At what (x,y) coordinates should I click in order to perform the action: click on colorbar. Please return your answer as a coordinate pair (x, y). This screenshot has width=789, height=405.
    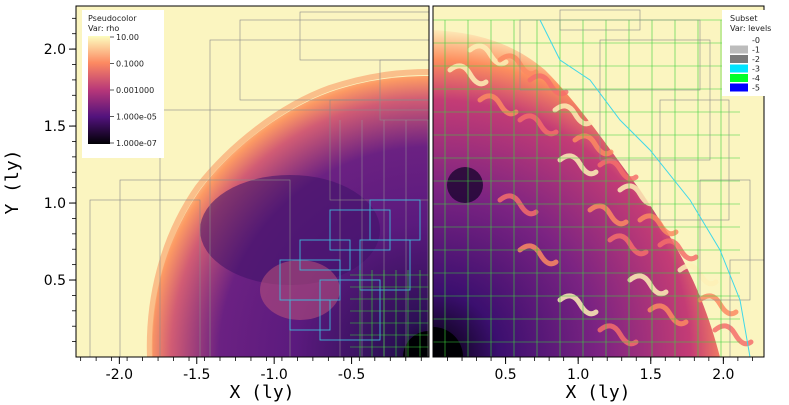
    Looking at the image, I should click on (99, 90).